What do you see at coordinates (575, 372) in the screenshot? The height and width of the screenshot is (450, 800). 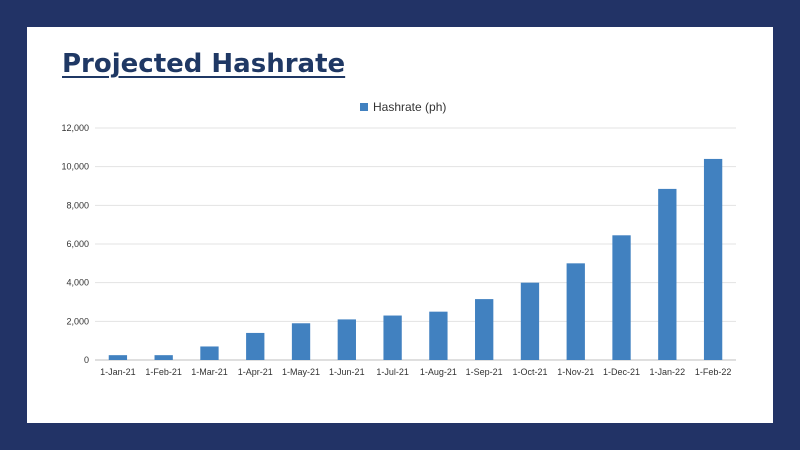 I see `x-tick-label: 1-Nov-21` at bounding box center [575, 372].